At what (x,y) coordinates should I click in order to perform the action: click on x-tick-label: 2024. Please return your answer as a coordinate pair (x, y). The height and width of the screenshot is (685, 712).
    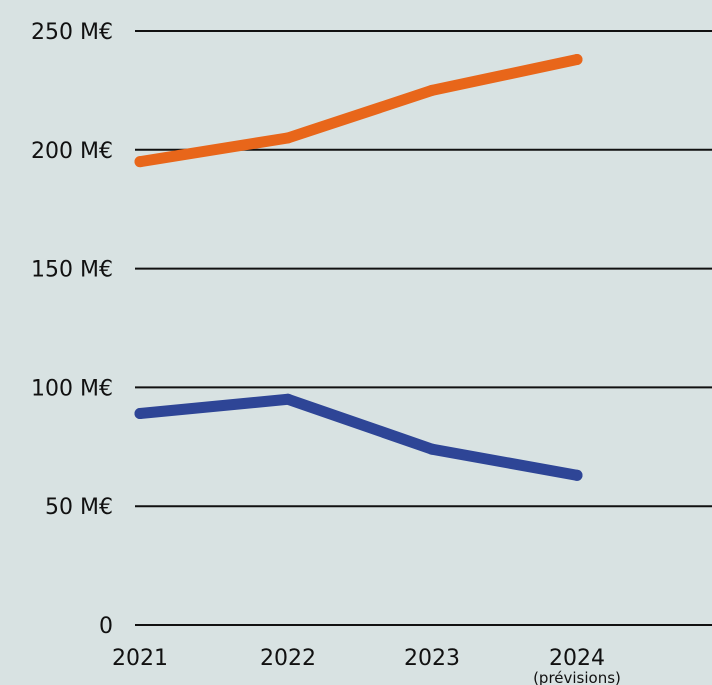
    Looking at the image, I should click on (577, 658).